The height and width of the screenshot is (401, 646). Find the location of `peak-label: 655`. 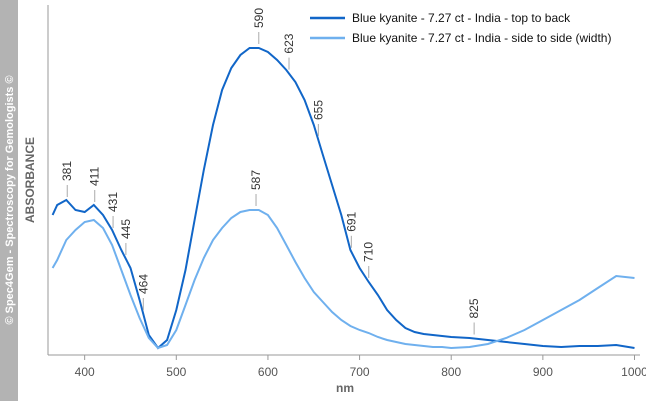

peak-label: 655 is located at coordinates (318, 110).